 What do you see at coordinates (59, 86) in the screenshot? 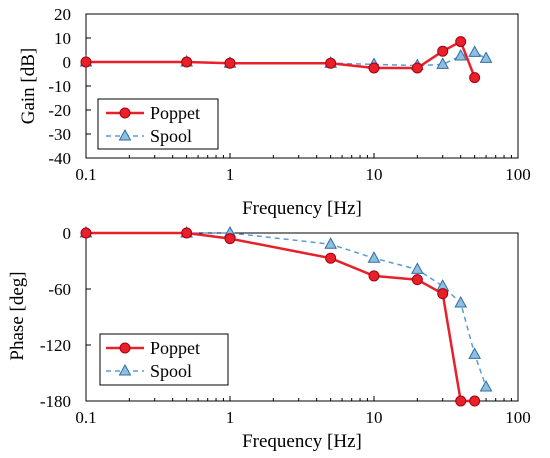
I see `gain-y-tick-label: -10` at bounding box center [59, 86].